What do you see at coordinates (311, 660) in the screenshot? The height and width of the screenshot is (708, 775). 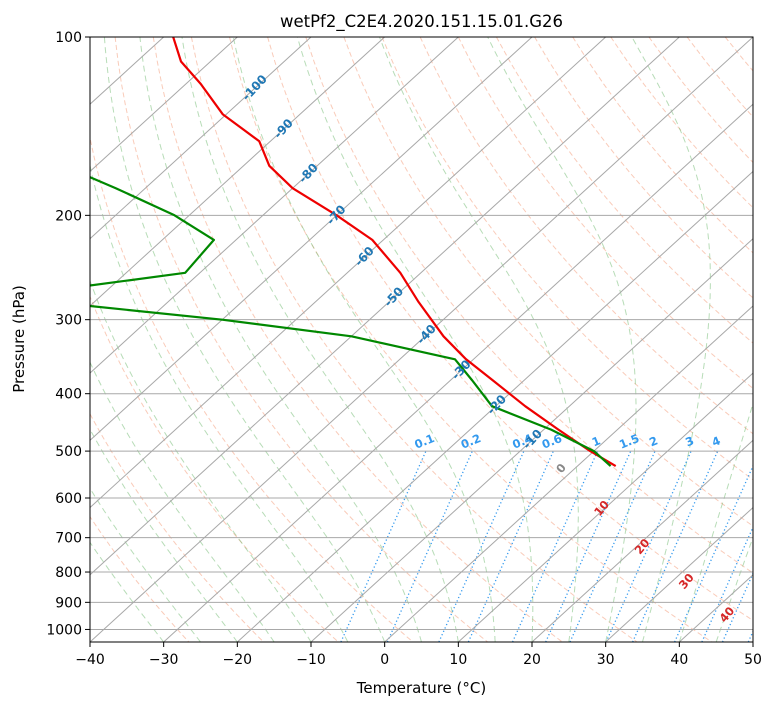 I see `x-tick-label: −10` at bounding box center [311, 660].